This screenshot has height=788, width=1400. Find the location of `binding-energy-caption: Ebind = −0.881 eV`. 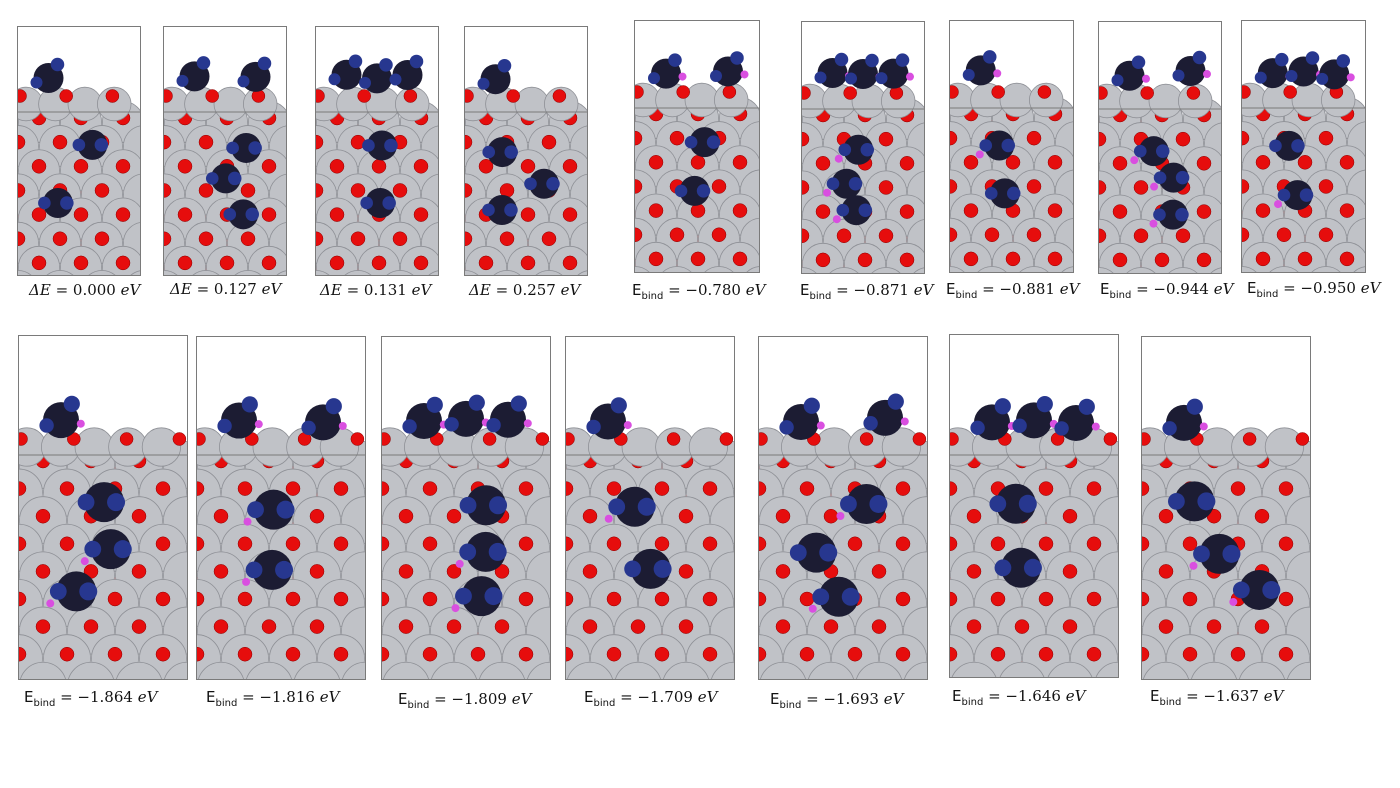

binding-energy-caption: Ebind = −0.881 eV is located at coordinates (1012, 290).